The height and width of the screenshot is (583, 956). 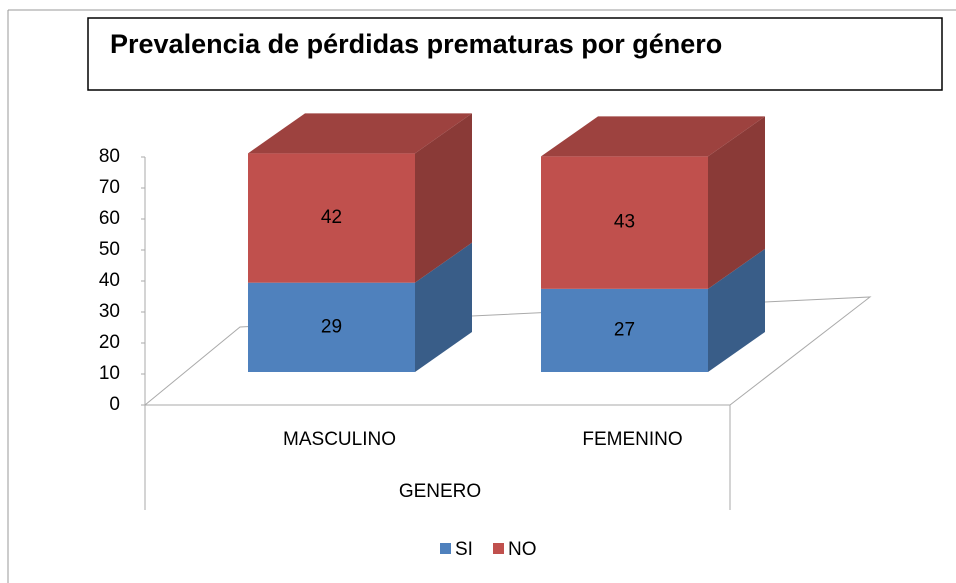 I want to click on y-tick-label: 0, so click(x=114, y=404).